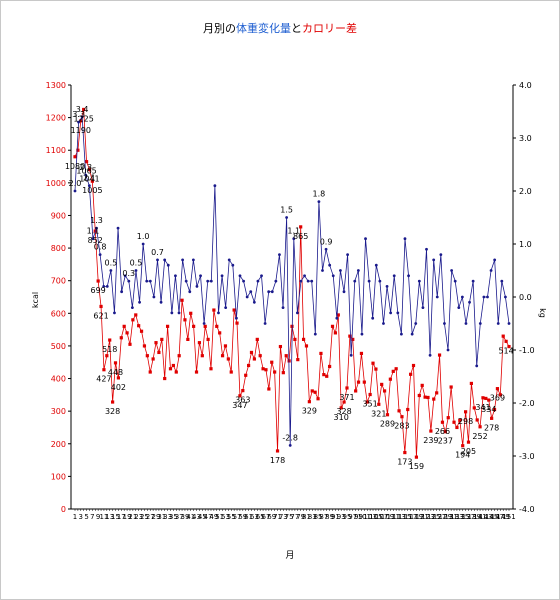 This screenshot has height=600, width=560. I want to click on x-tick-label: 73, so click(283, 517).